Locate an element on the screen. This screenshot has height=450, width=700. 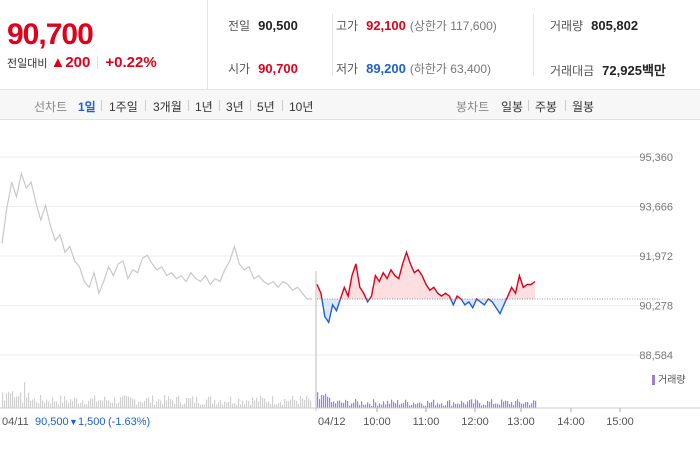
y-tick-label: 90,278 is located at coordinates (656, 307).